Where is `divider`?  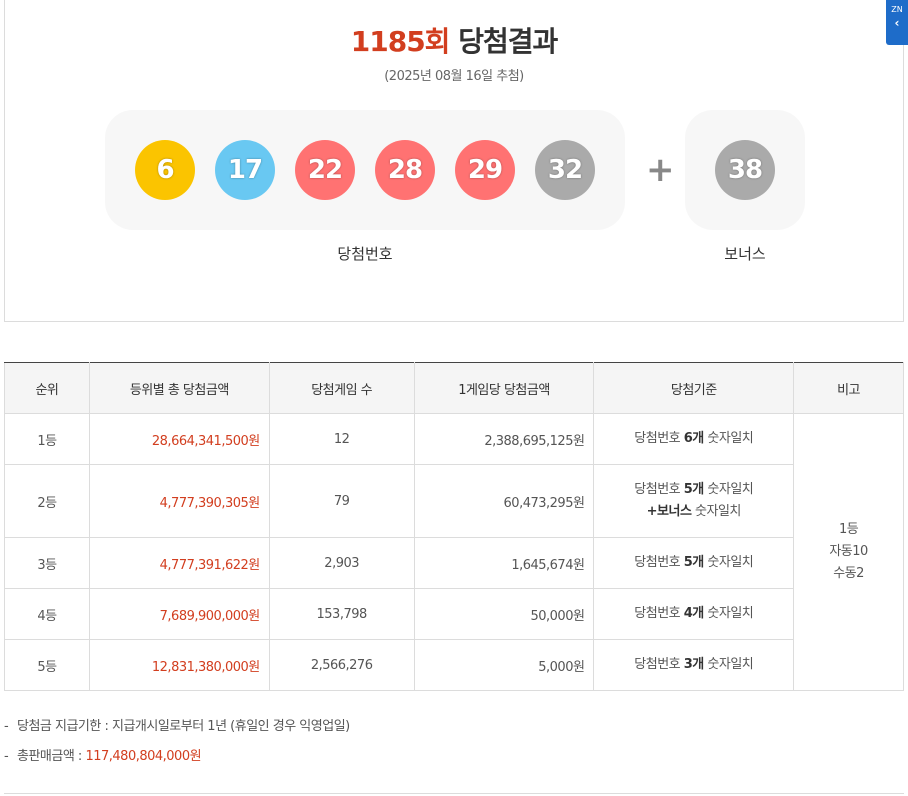 divider is located at coordinates (454, 793).